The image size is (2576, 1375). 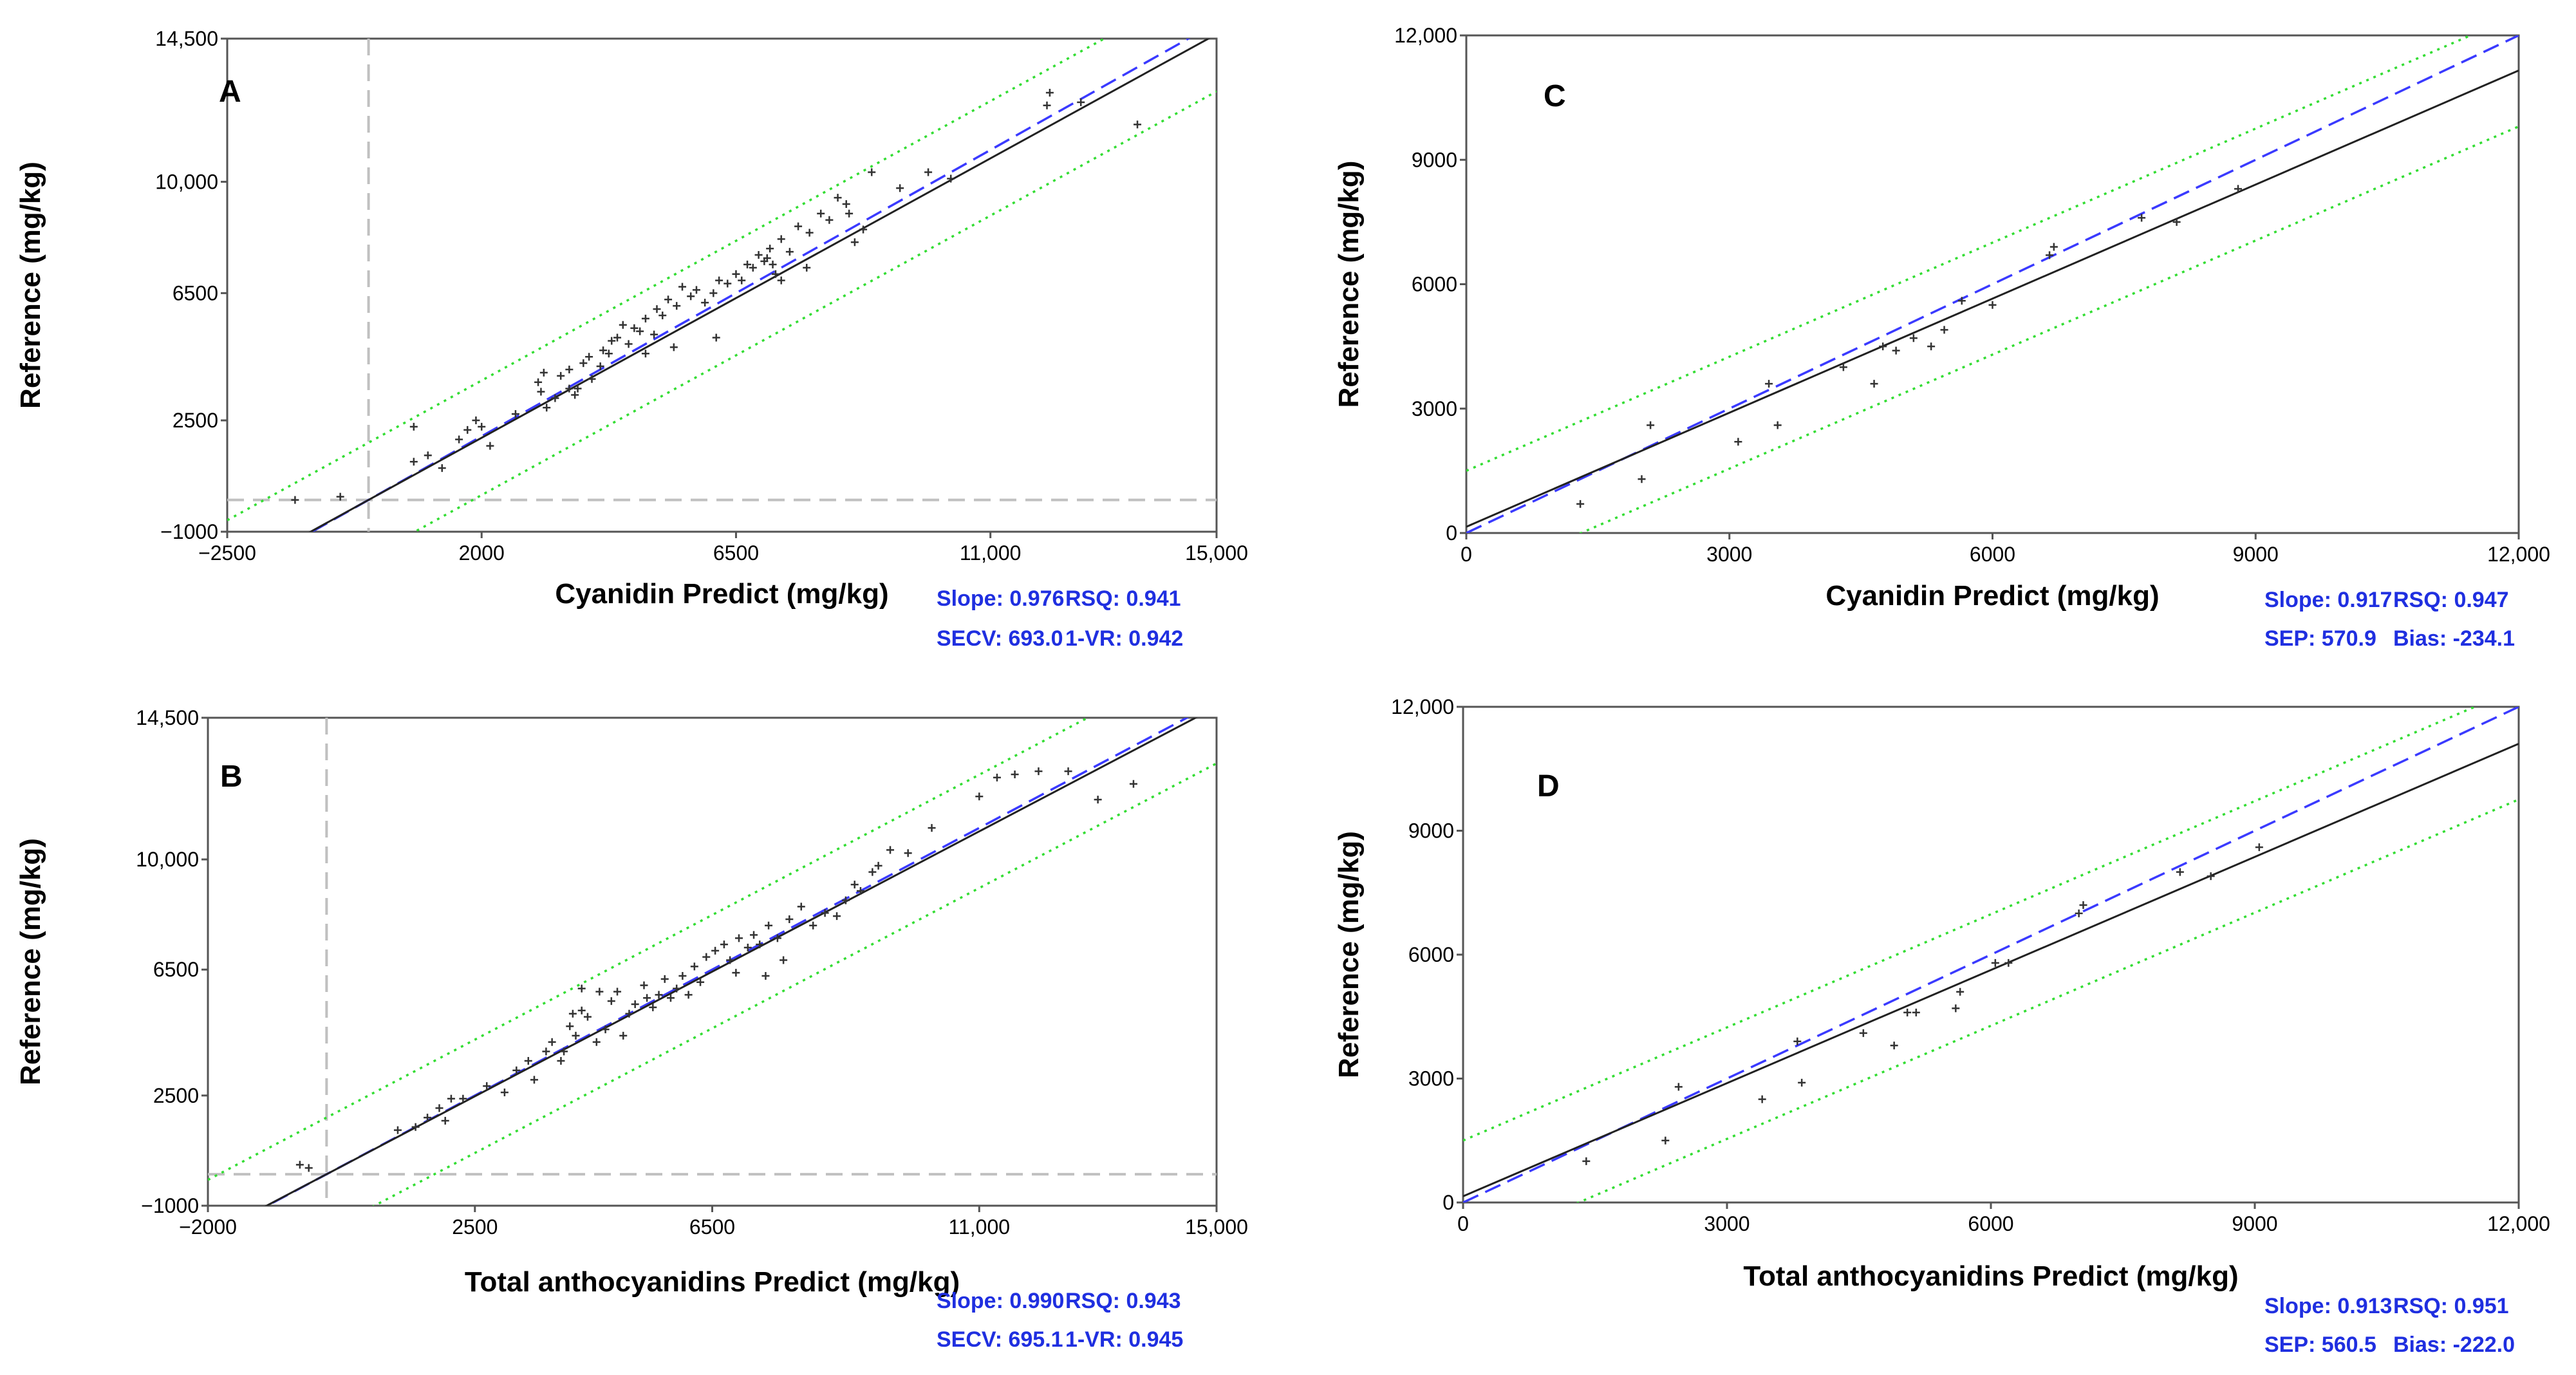 What do you see at coordinates (2454, 638) in the screenshot?
I see `stat-text: Bias: -234.1` at bounding box center [2454, 638].